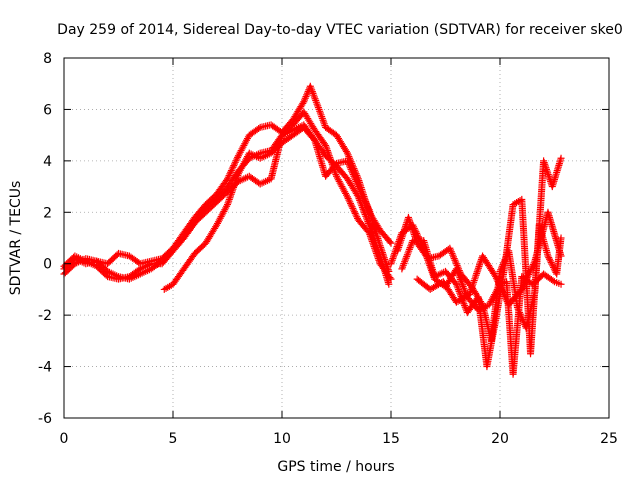  What do you see at coordinates (489, 258) in the screenshot?
I see `series-track-h` at bounding box center [489, 258].